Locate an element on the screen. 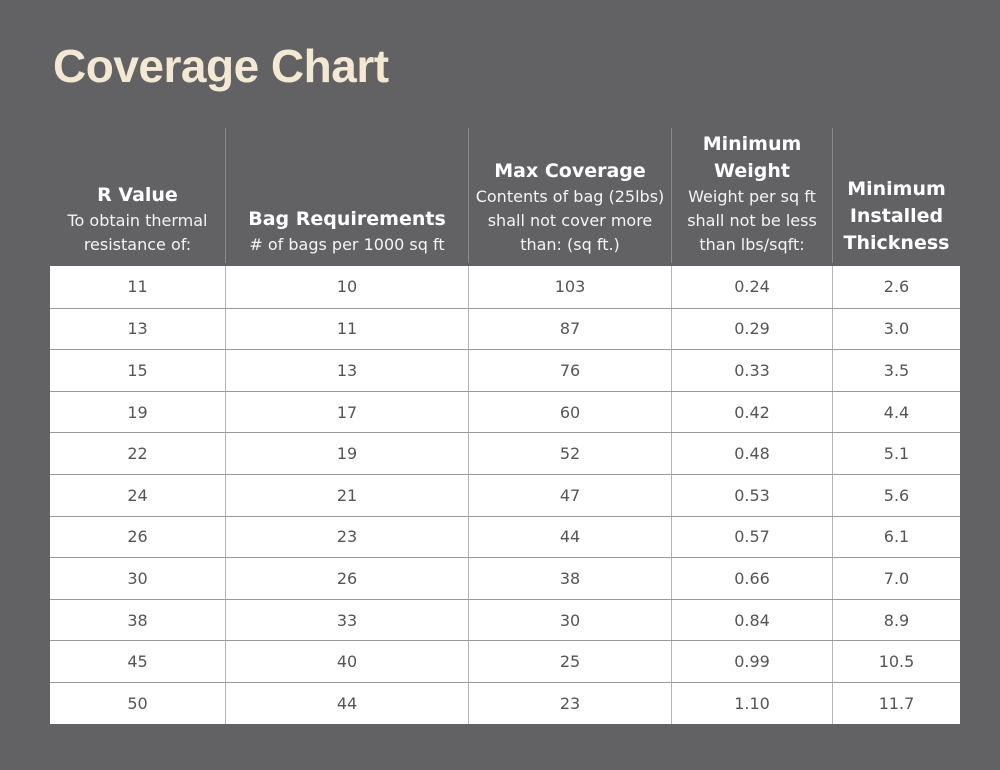 The height and width of the screenshot is (770, 1000). header-minimum-installed-thickness: Minimum Installed Thickness is located at coordinates (896, 195).